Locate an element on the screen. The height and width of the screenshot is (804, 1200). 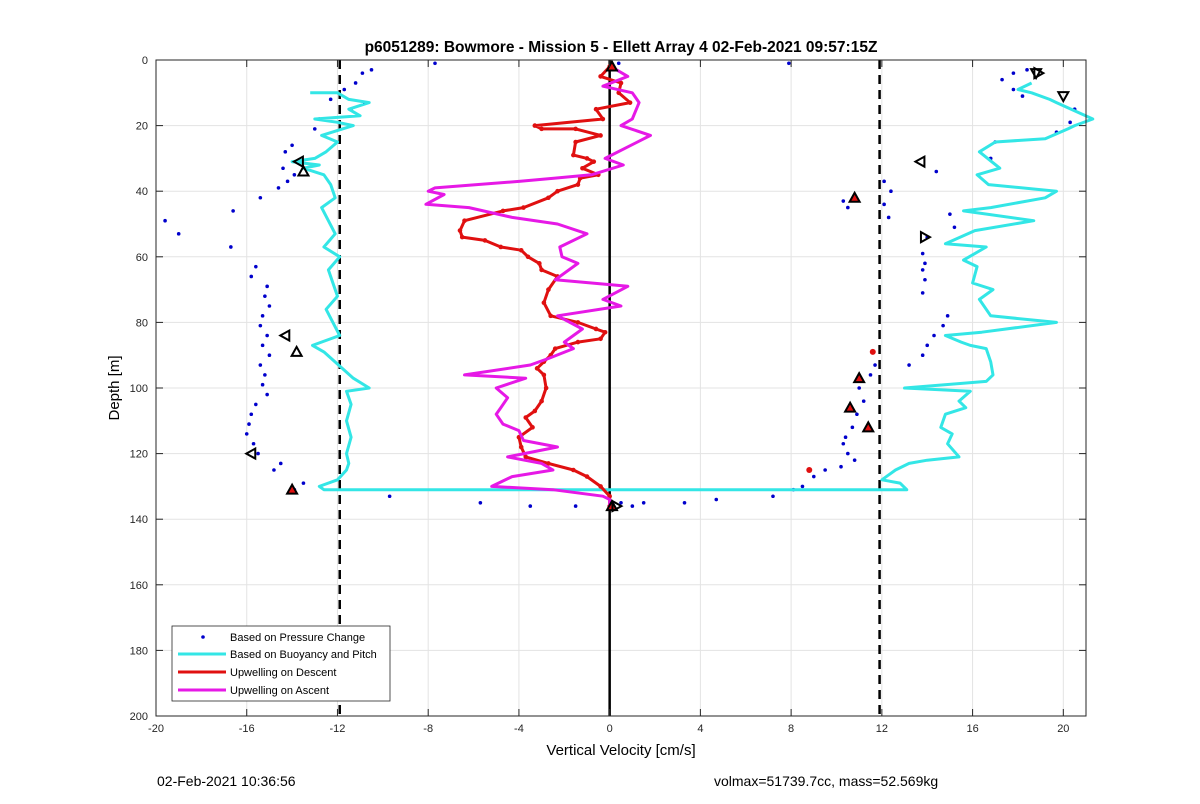
legend-label-buoyancy: Based on Buoyancy and Pitch is located at coordinates (303, 655).